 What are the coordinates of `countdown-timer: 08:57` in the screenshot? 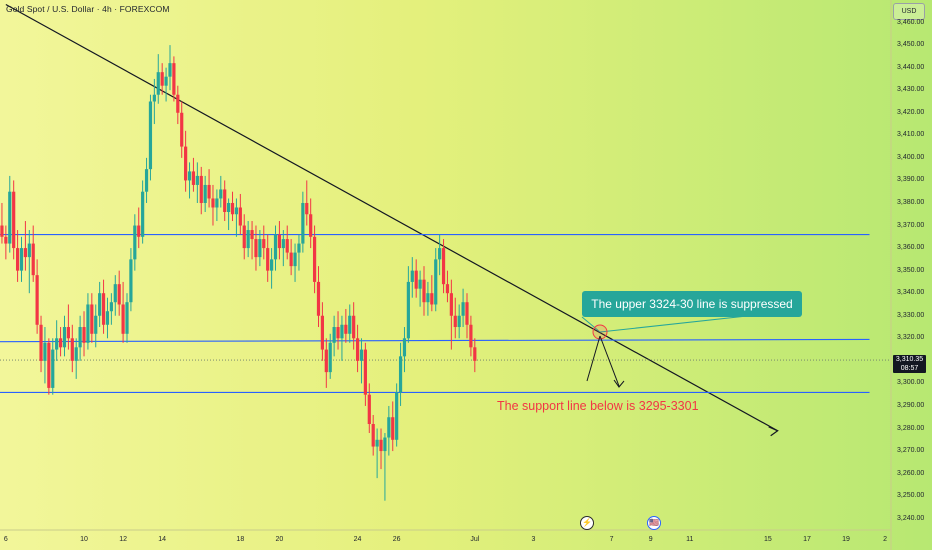 It's located at (909, 368).